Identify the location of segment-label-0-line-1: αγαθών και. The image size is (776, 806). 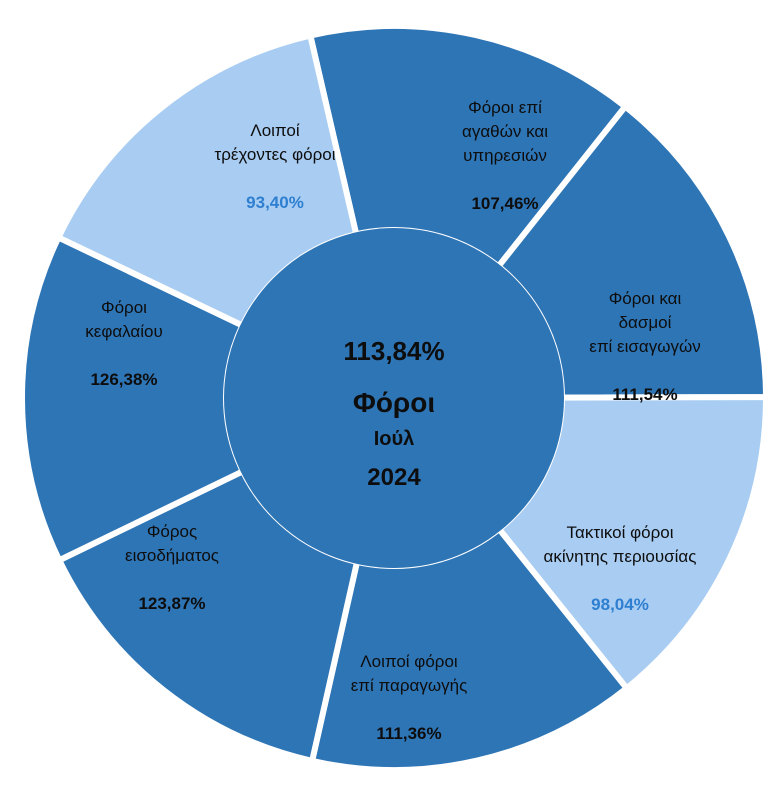
(505, 131).